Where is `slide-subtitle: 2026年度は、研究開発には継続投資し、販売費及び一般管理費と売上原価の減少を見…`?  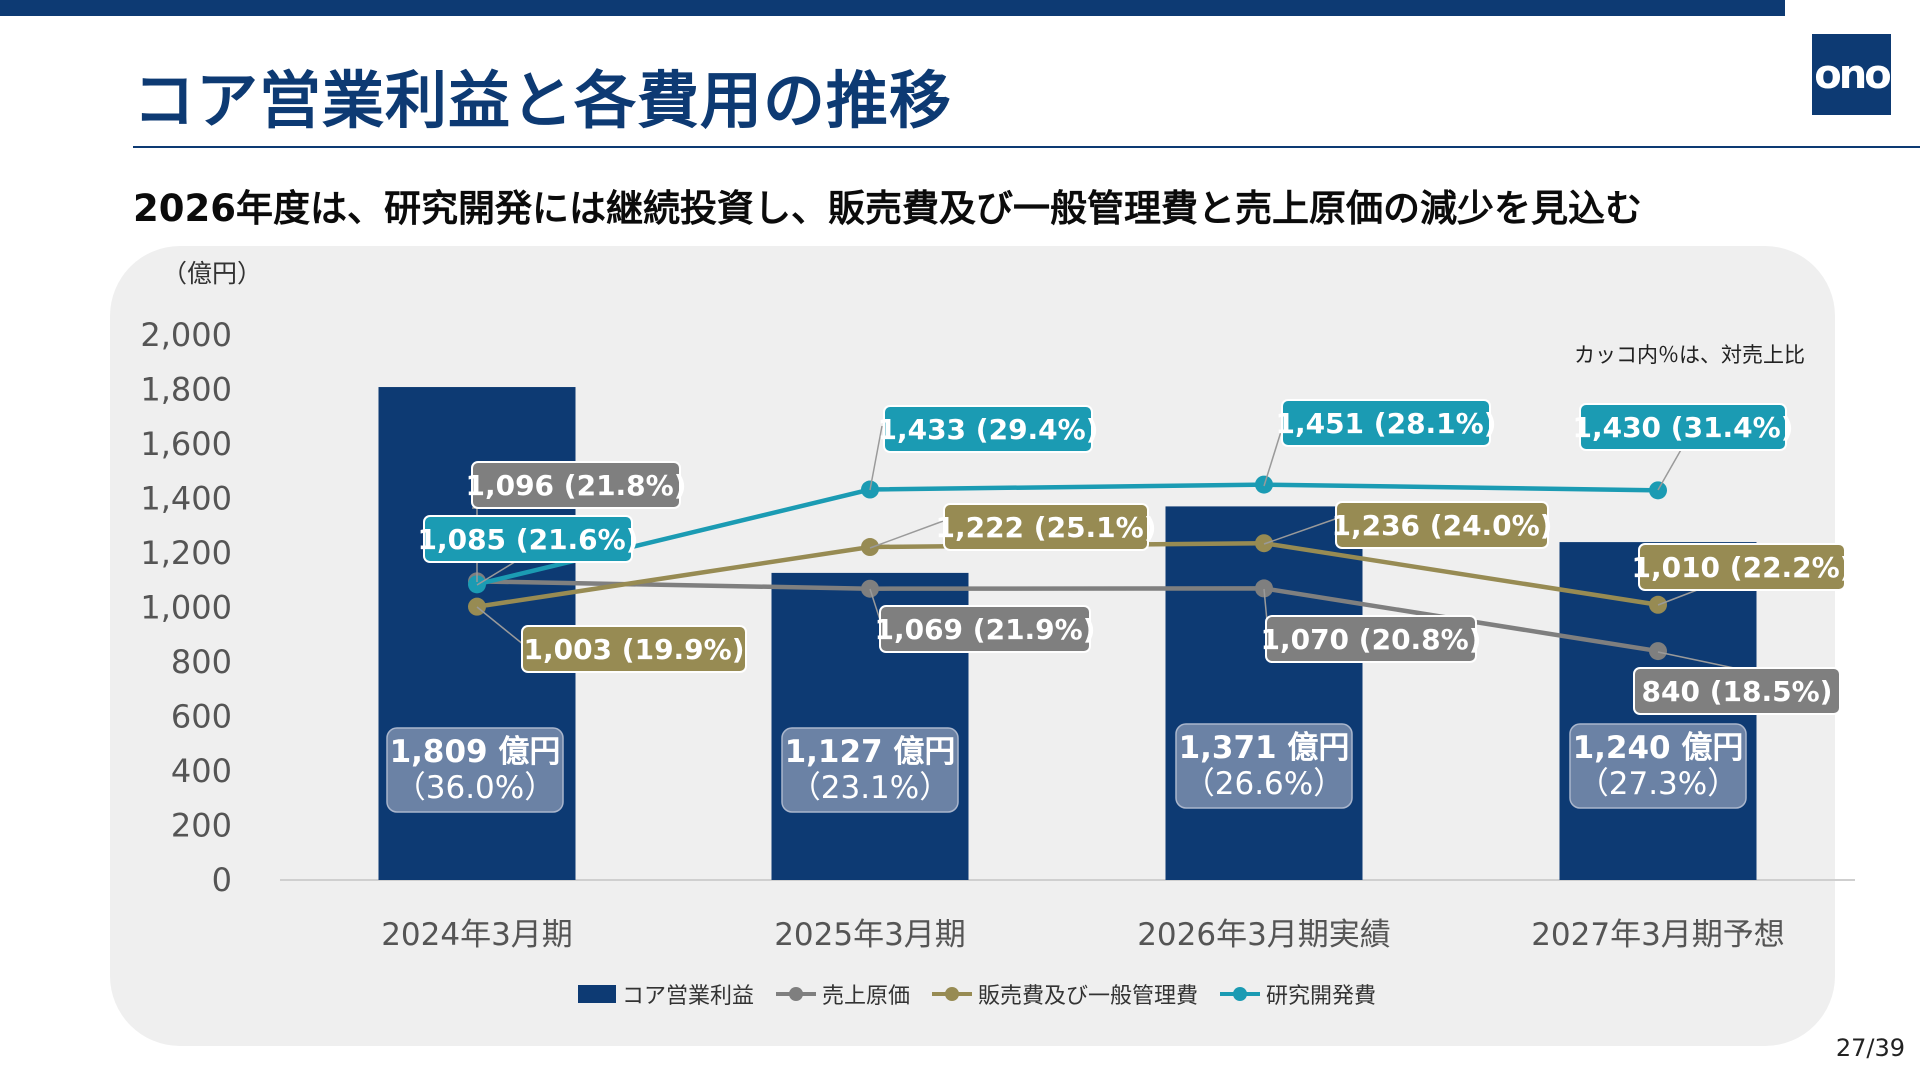 slide-subtitle: 2026年度は、研究開発には継続投資し、販売費及び一般管理費と売上原価の減少を見… is located at coordinates (887, 208).